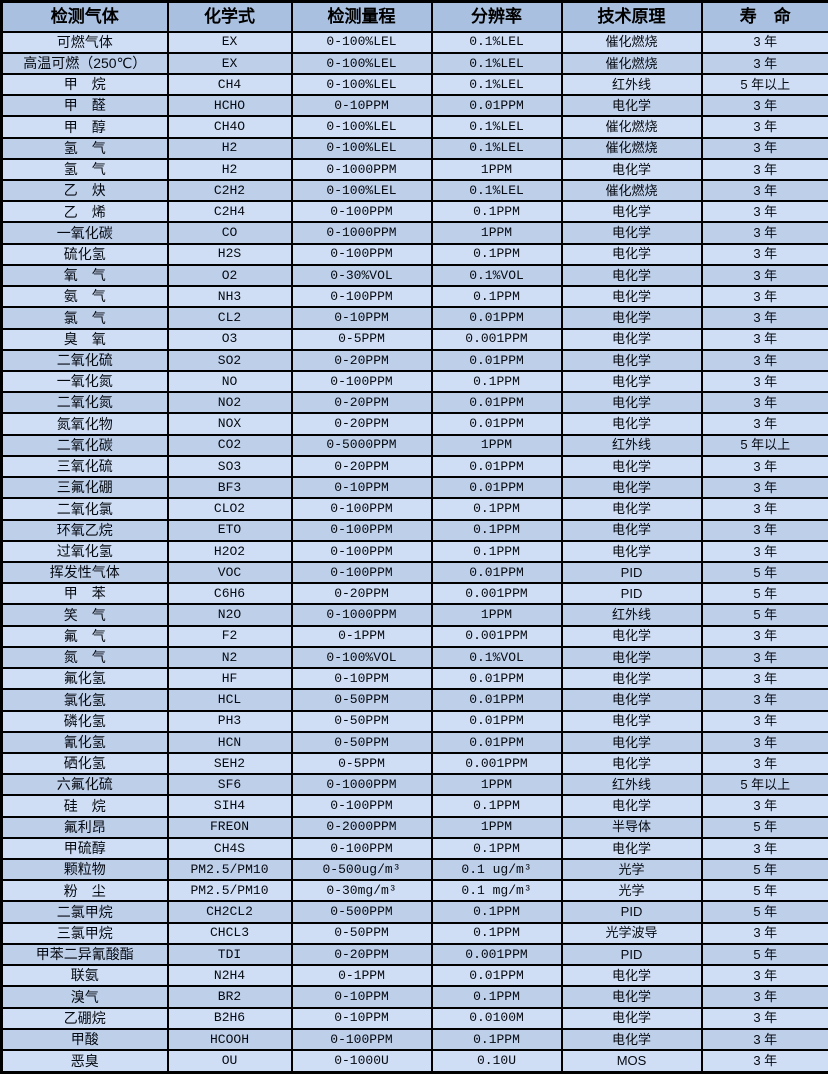 The image size is (828, 1074). I want to click on cell-gas: 乙硼烷, so click(84, 1018).